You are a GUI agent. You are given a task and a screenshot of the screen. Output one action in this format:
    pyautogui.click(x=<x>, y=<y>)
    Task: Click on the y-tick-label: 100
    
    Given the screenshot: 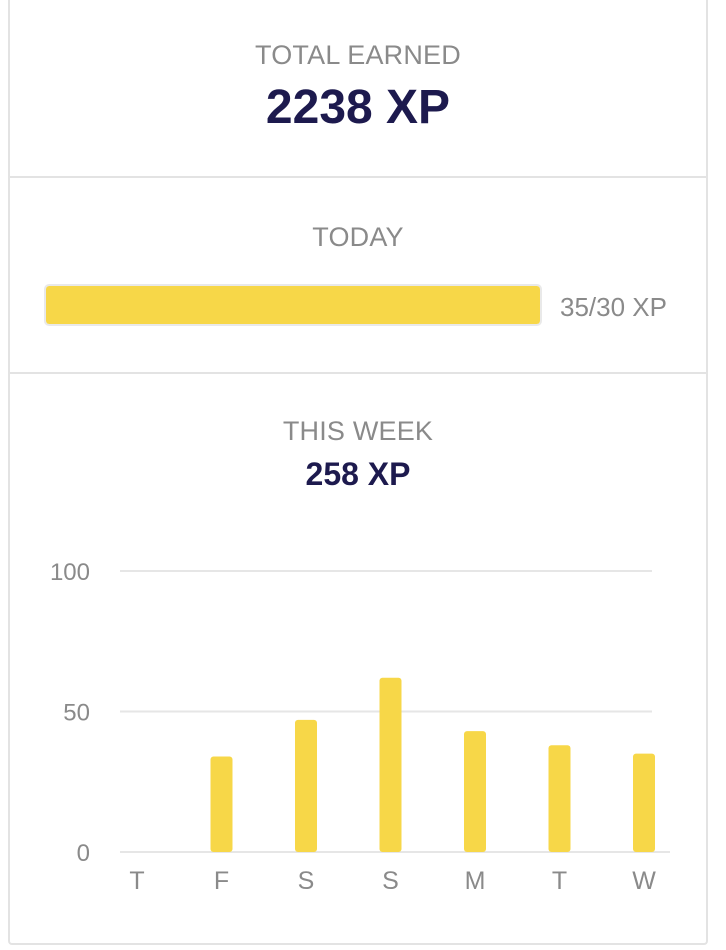 What is the action you would take?
    pyautogui.click(x=70, y=572)
    